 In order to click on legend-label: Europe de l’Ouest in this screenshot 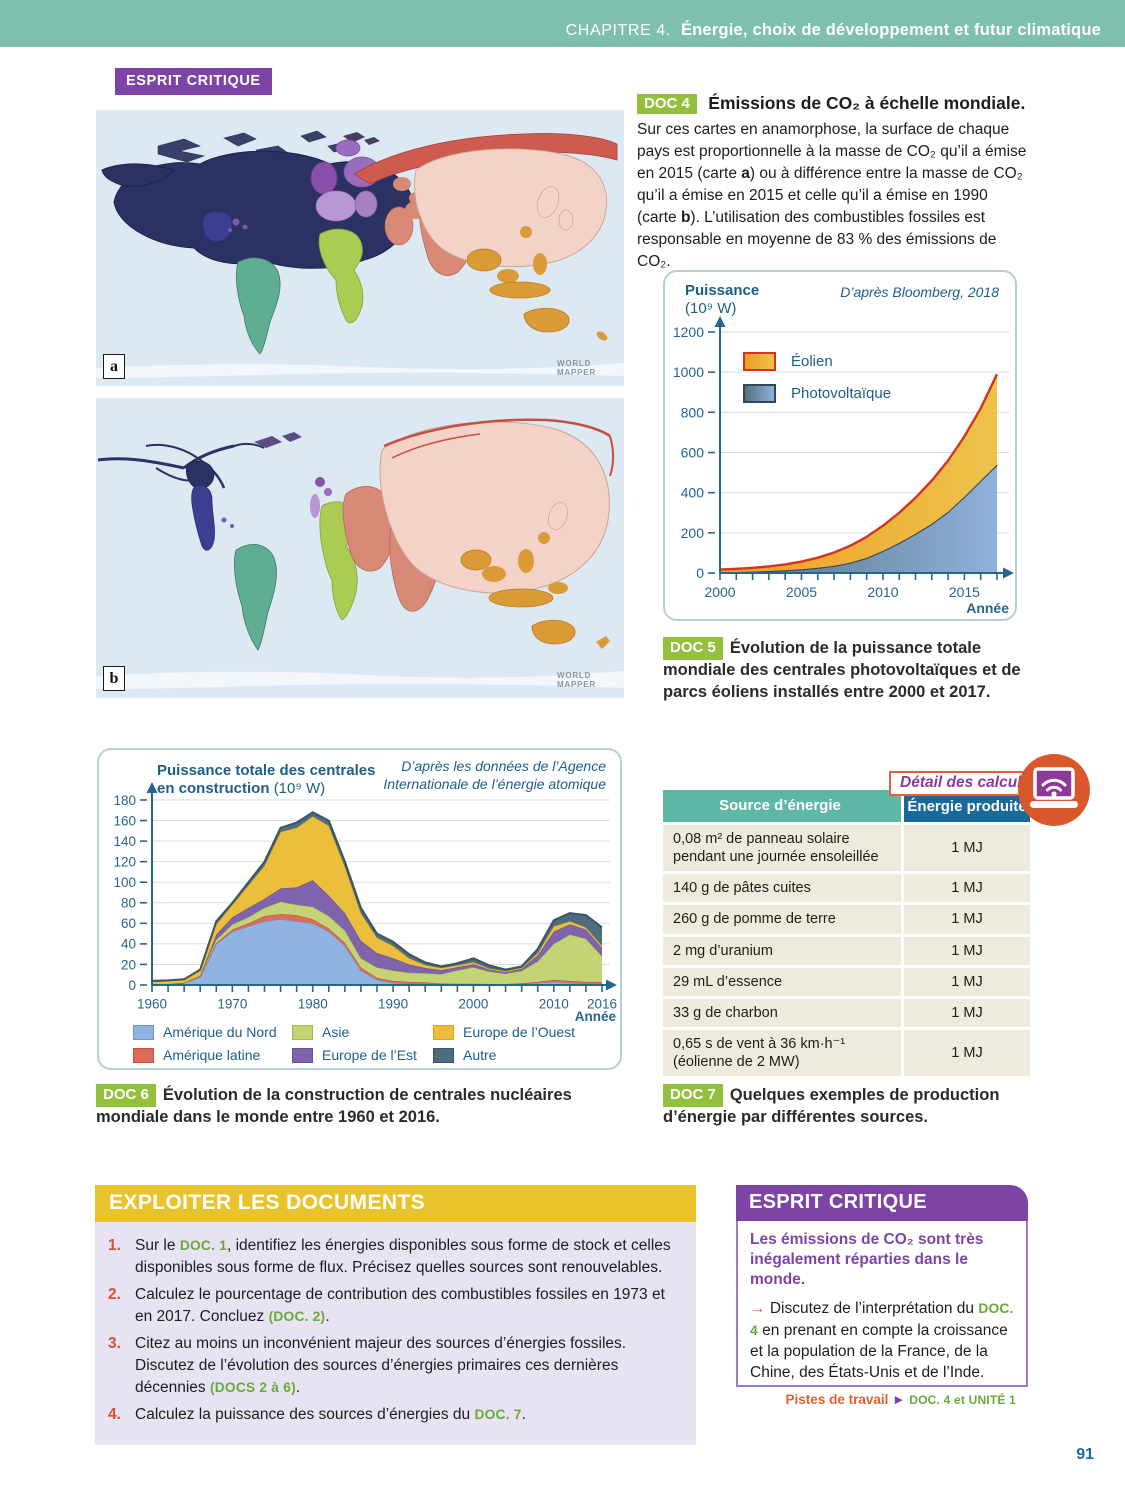, I will do `click(519, 1032)`.